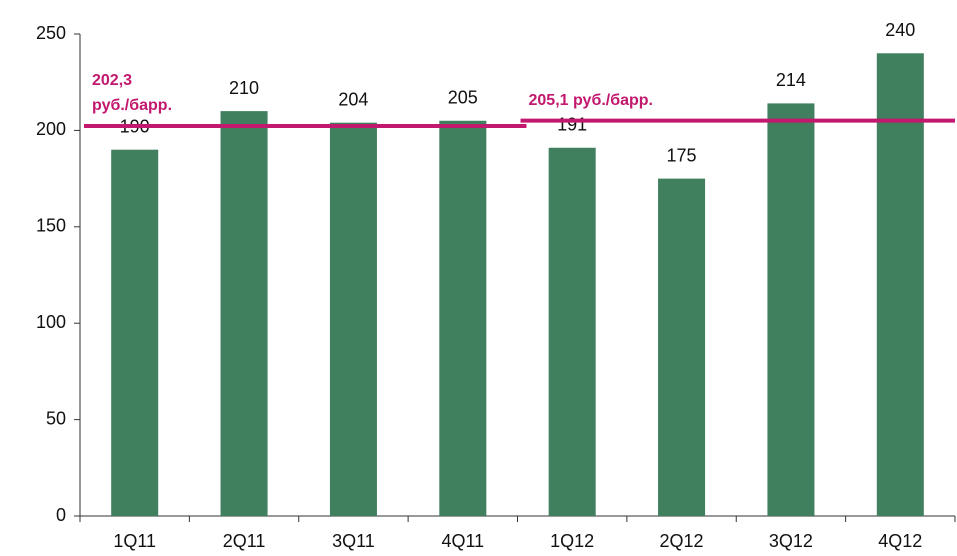 The width and height of the screenshot is (957, 556). I want to click on y-tick-label: 200, so click(51, 129).